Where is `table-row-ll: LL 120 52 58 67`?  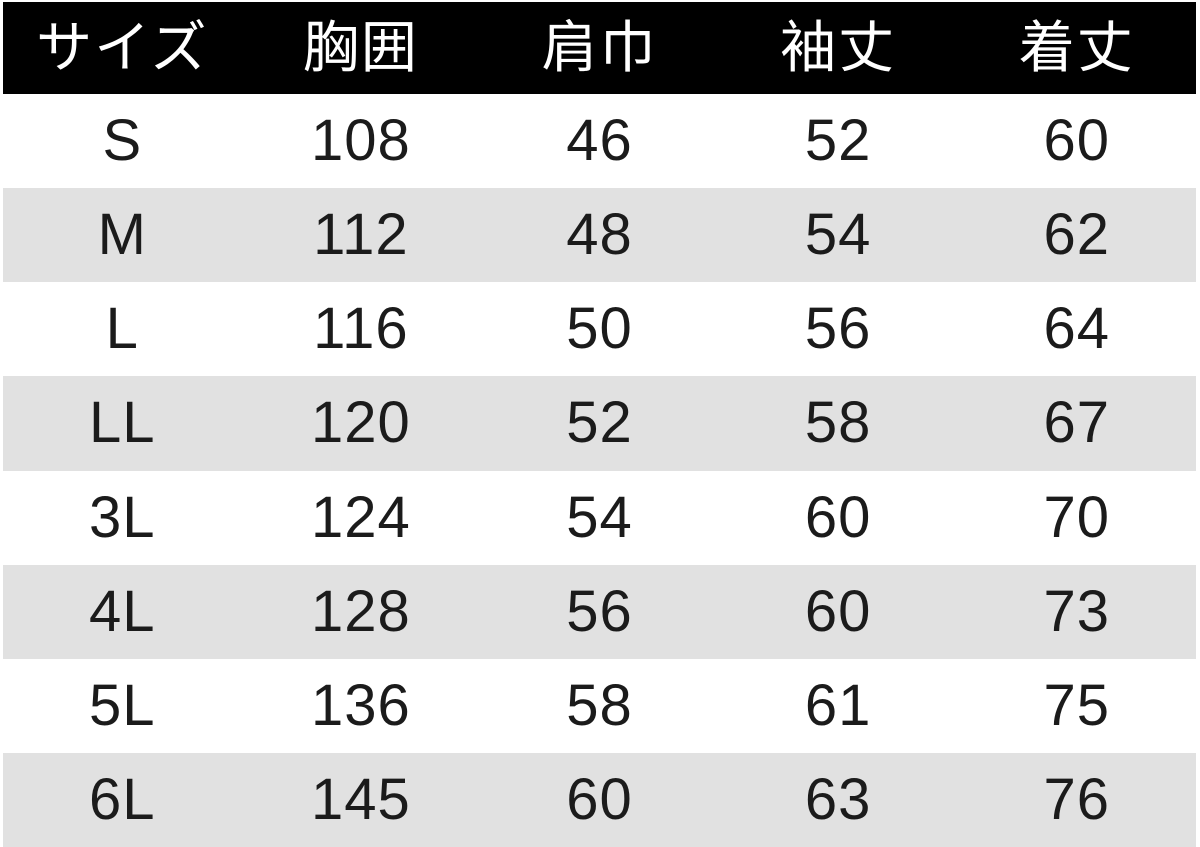
table-row-ll: LL 120 52 58 67 is located at coordinates (599, 423).